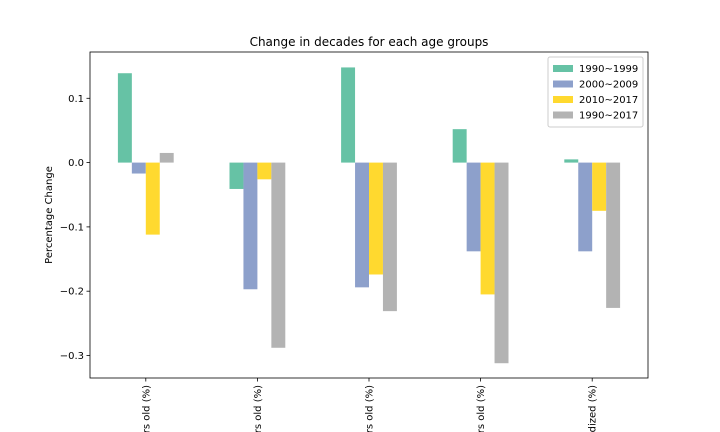 Image resolution: width=720 pixels, height=432 pixels. I want to click on y-tick-label: 0.0, so click(76, 163).